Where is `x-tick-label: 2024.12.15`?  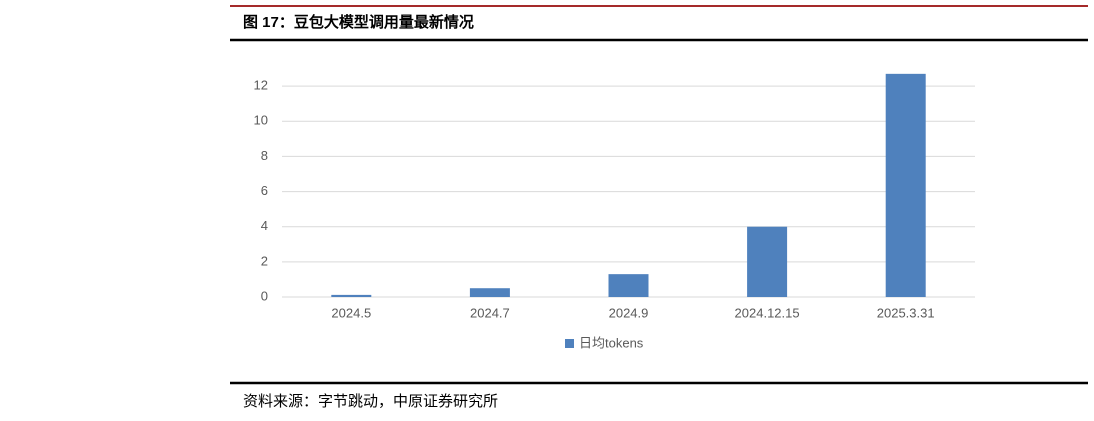
x-tick-label: 2024.12.15 is located at coordinates (767, 312).